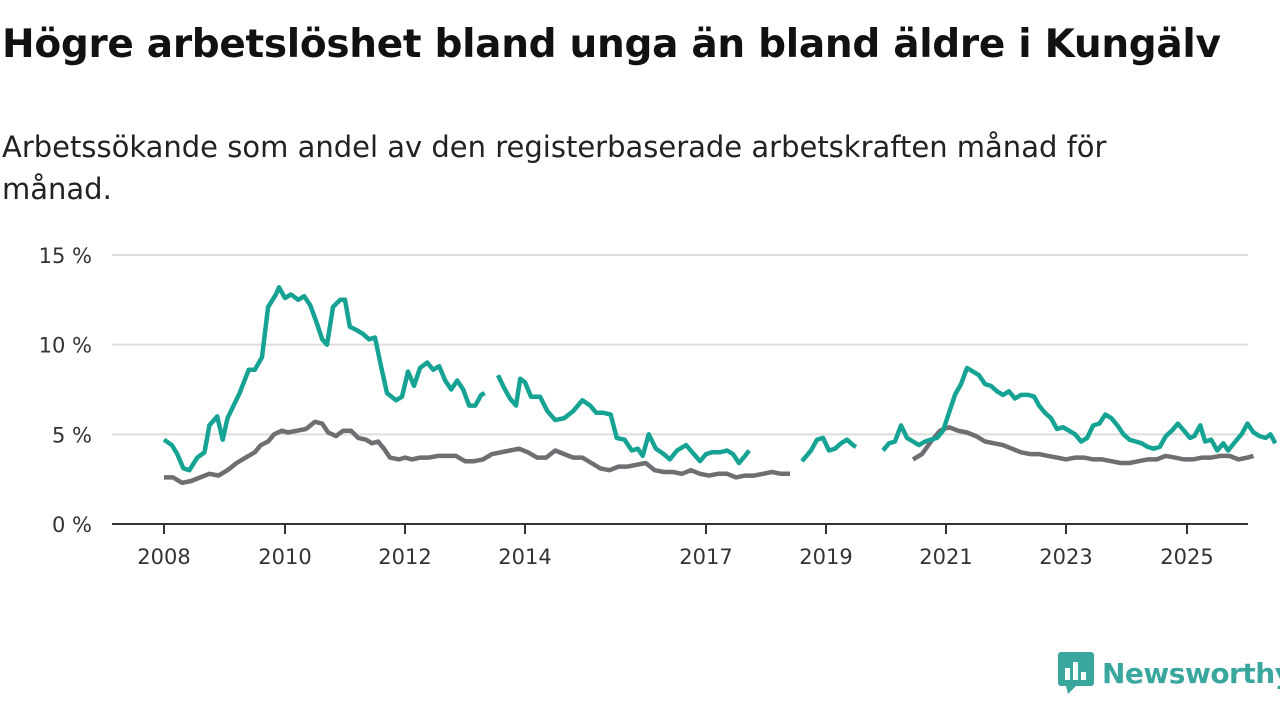 The height and width of the screenshot is (720, 1280). Describe the element at coordinates (524, 557) in the screenshot. I see `x-tick-label: 2014` at that location.